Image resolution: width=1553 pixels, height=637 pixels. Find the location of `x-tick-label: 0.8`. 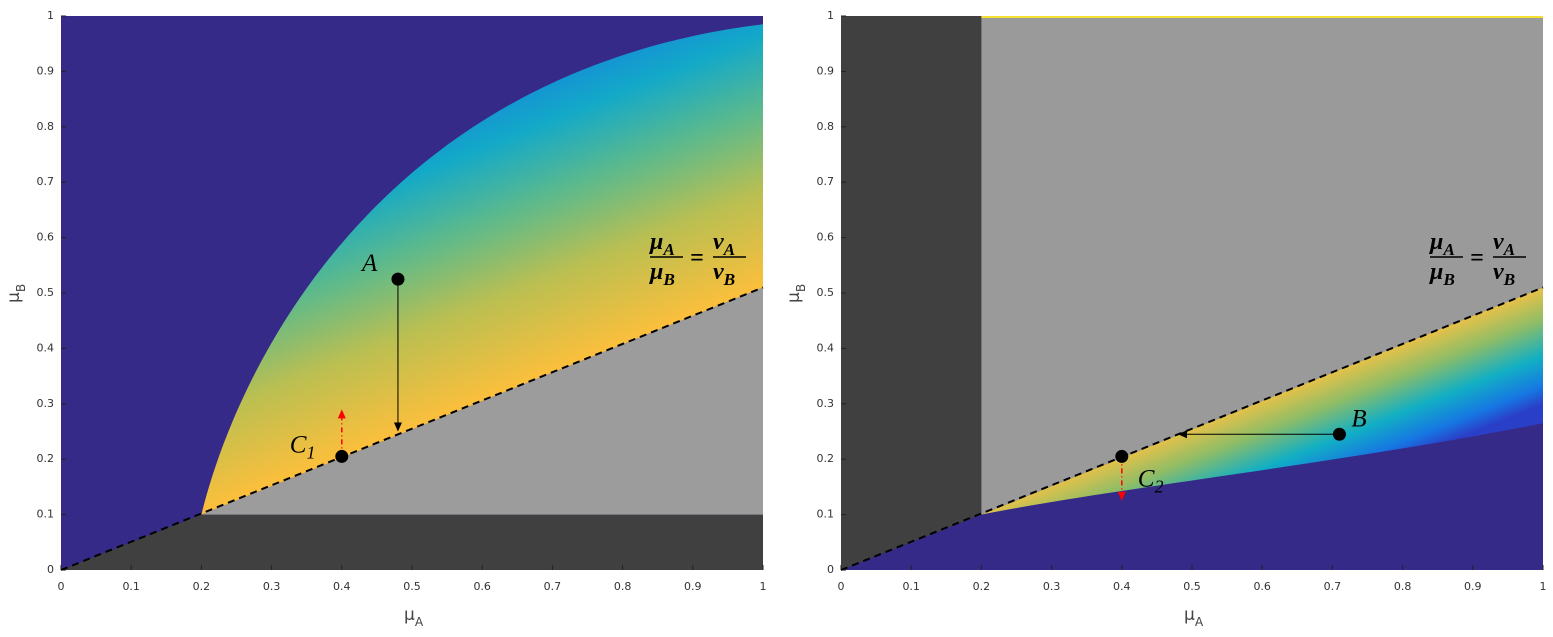

x-tick-label: 0.8 is located at coordinates (1403, 586).